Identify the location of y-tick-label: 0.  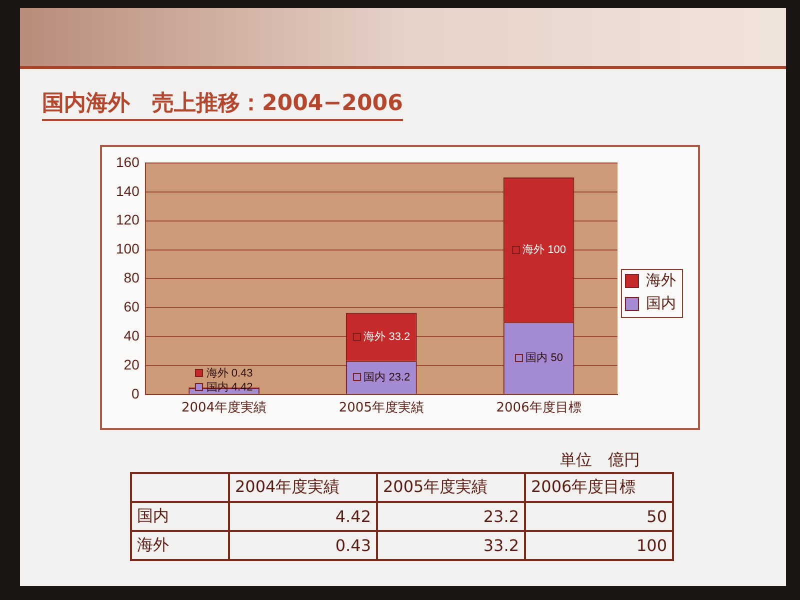
(136, 393).